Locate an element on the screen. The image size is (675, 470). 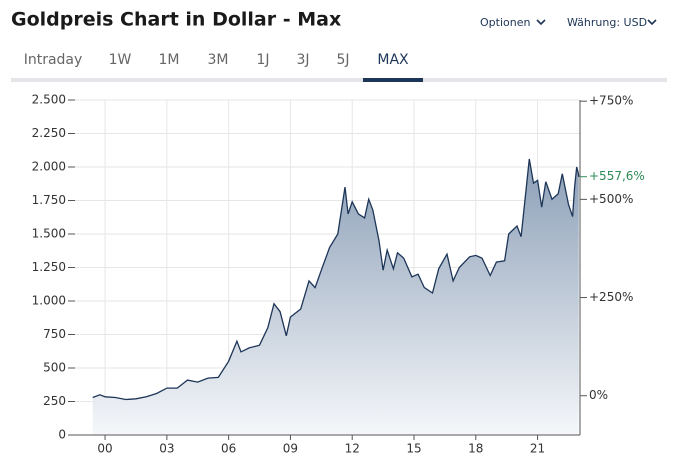
y2-tick-label: +500% is located at coordinates (611, 199).